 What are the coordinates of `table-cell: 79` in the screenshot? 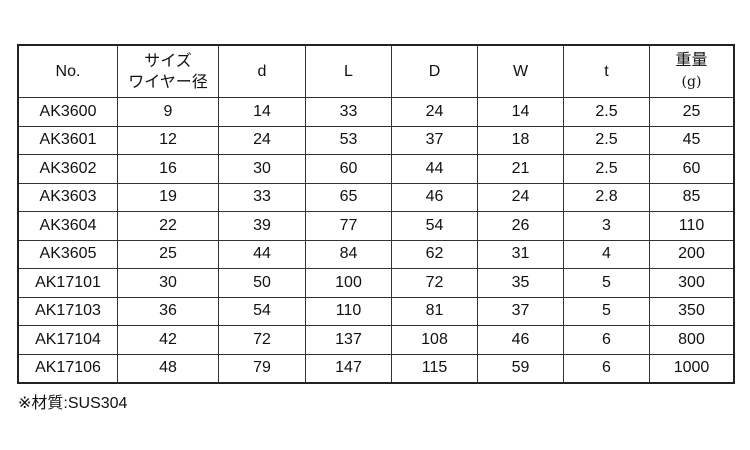 It's located at (262, 368).